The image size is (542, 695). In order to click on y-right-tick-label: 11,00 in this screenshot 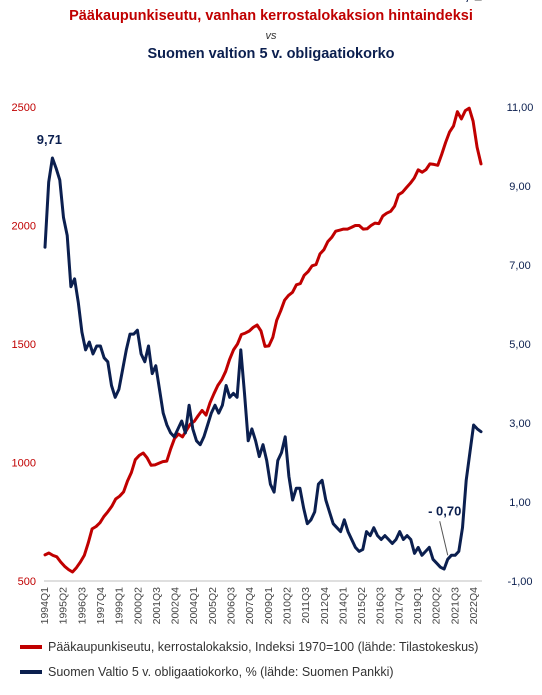, I will do `click(520, 108)`.